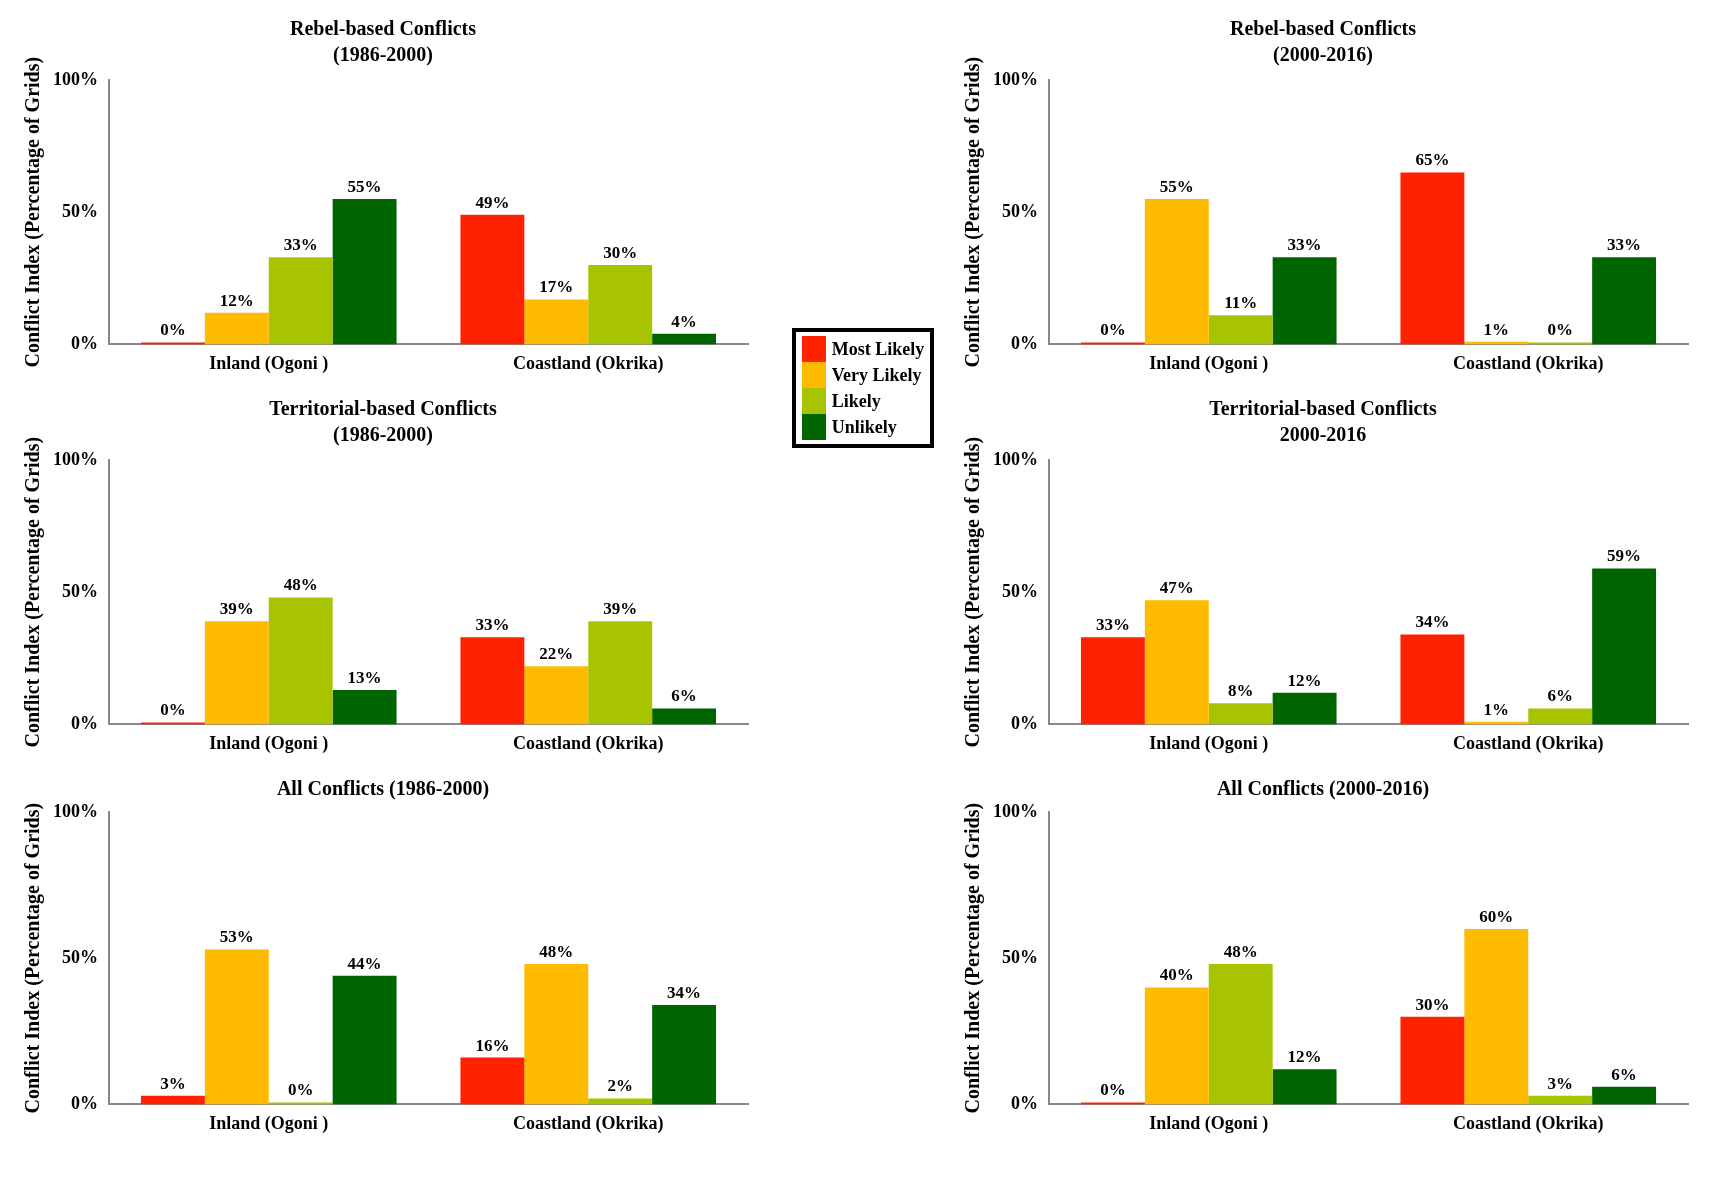 Image resolution: width=1726 pixels, height=1193 pixels. I want to click on data-label: 65%, so click(1432, 160).